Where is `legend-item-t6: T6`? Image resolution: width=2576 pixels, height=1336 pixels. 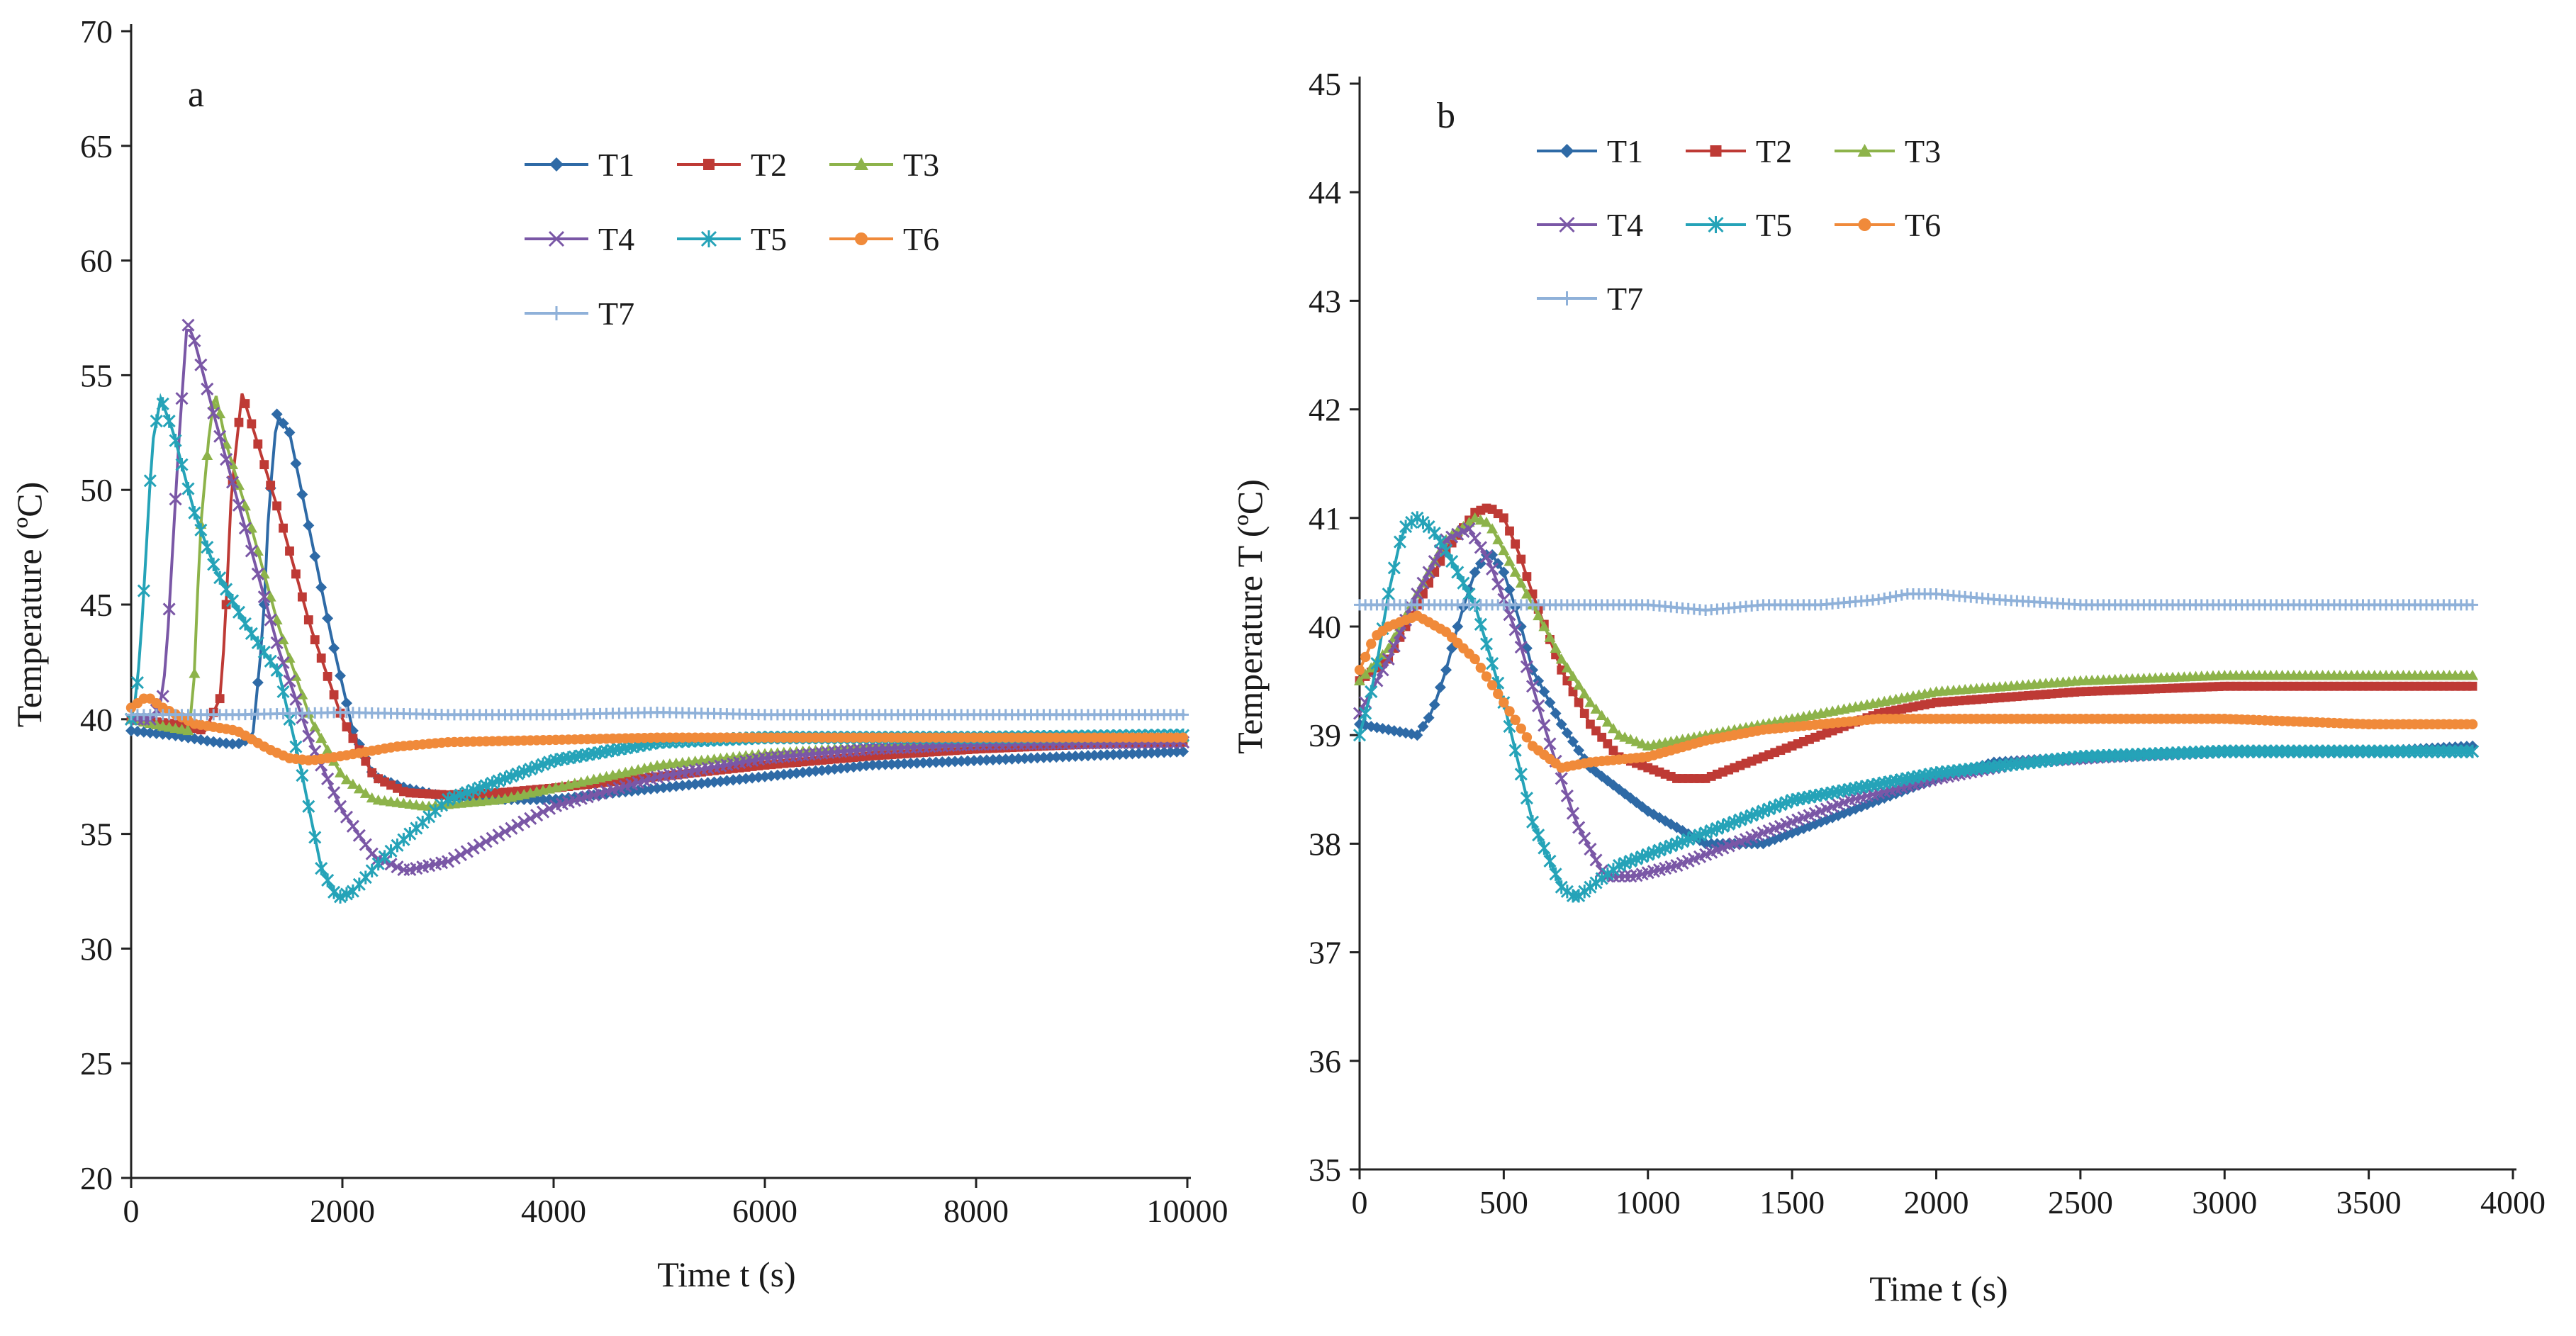 legend-item-t6: T6 is located at coordinates (1888, 225).